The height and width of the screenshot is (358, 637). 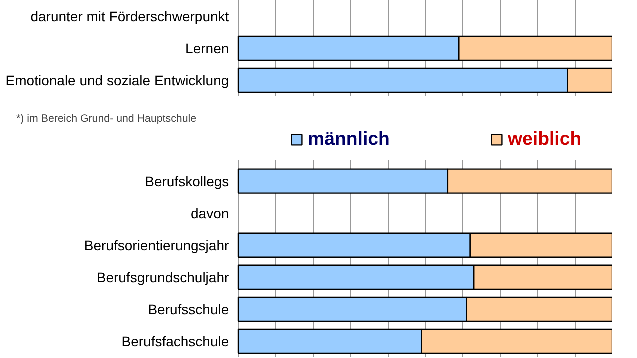 I want to click on y-tick-label: Berufsschule, so click(x=189, y=309).